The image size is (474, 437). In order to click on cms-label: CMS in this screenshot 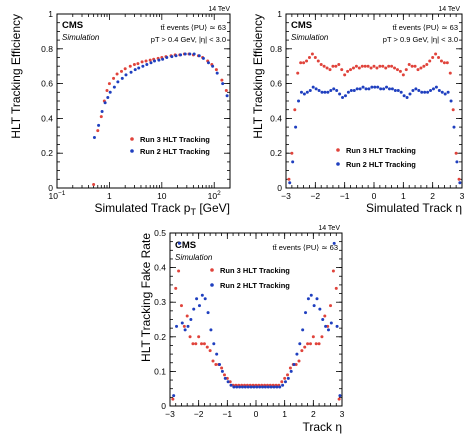, I will do `click(301, 25)`.